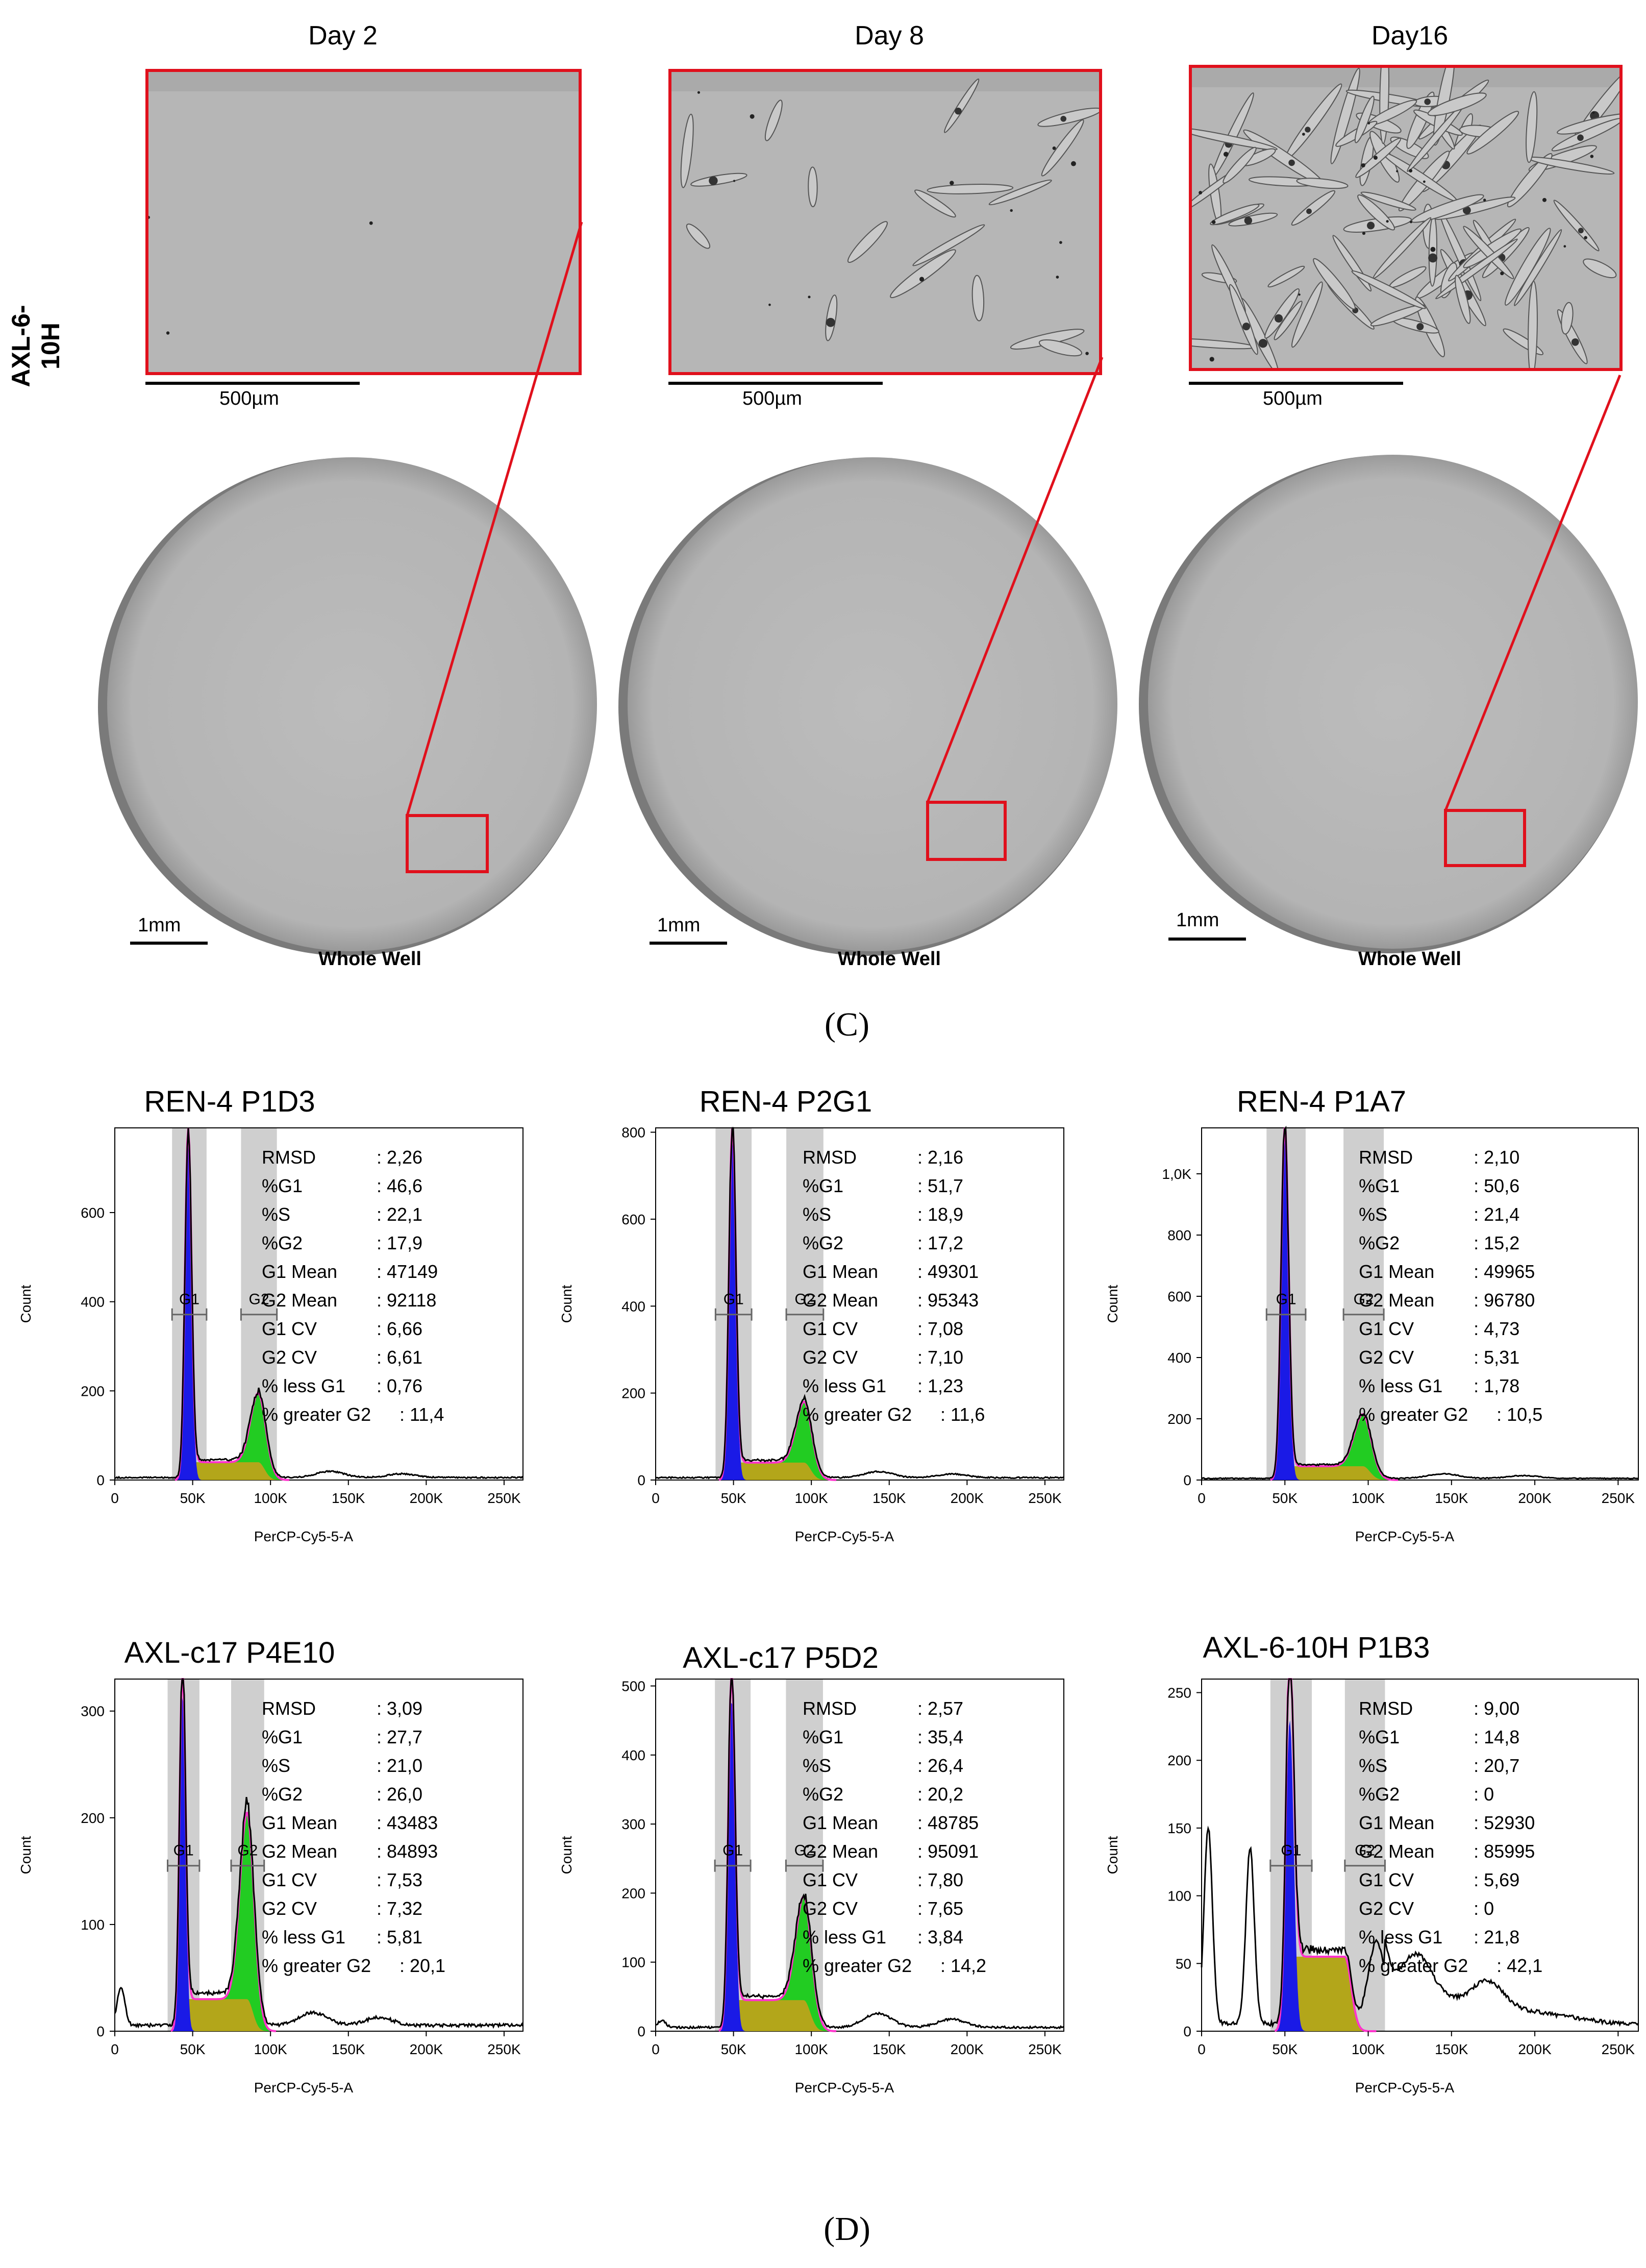 Image resolution: width=1646 pixels, height=2268 pixels. I want to click on stat-label: %S, so click(817, 1214).